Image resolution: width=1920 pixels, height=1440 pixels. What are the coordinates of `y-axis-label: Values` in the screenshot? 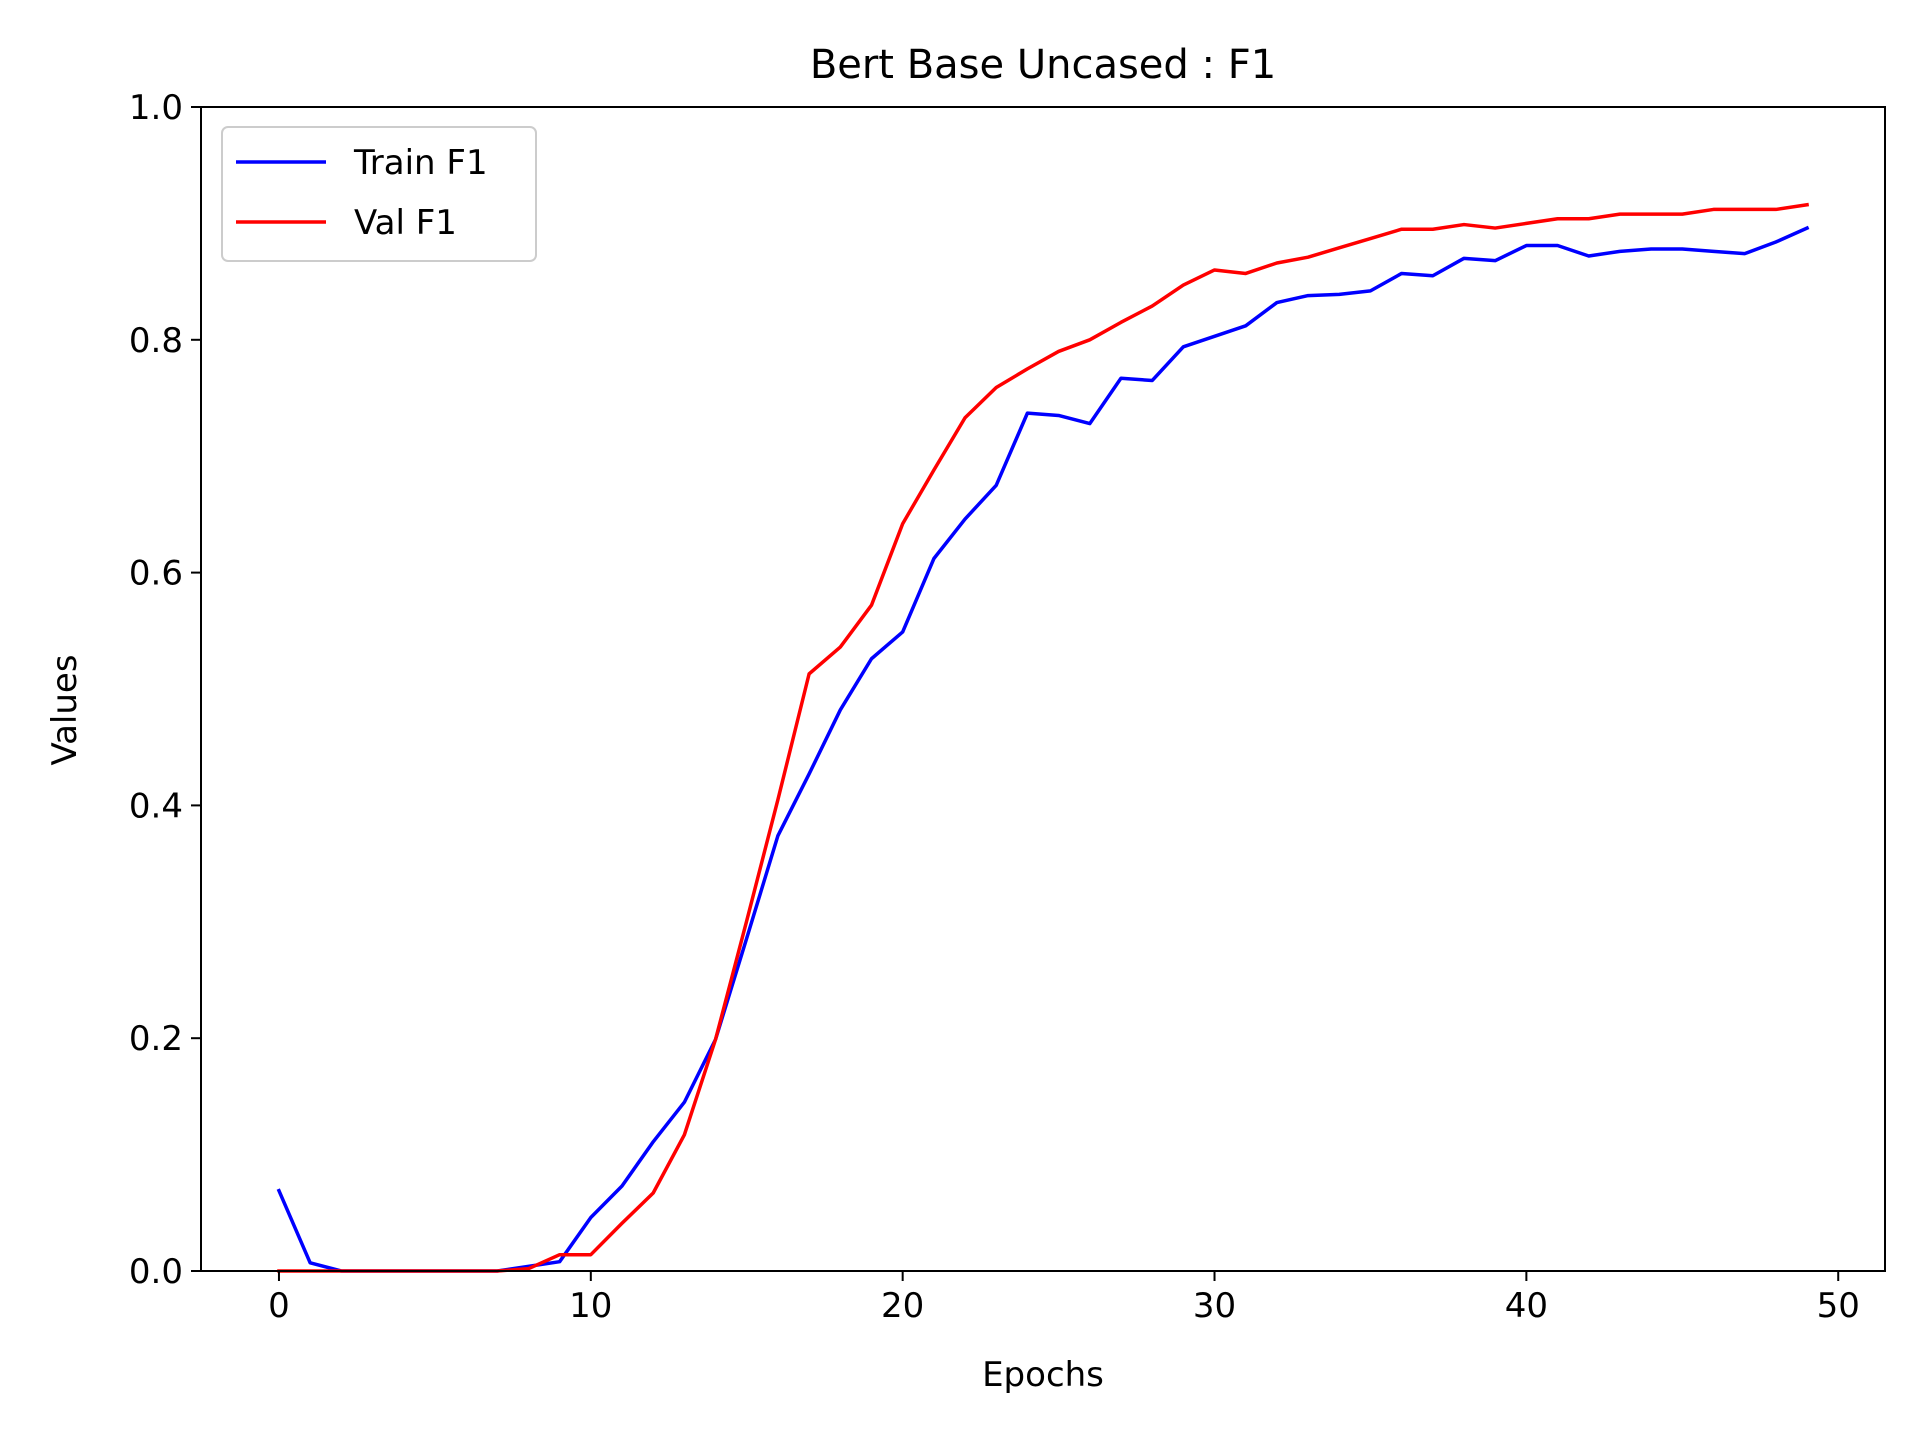 It's located at (65, 709).